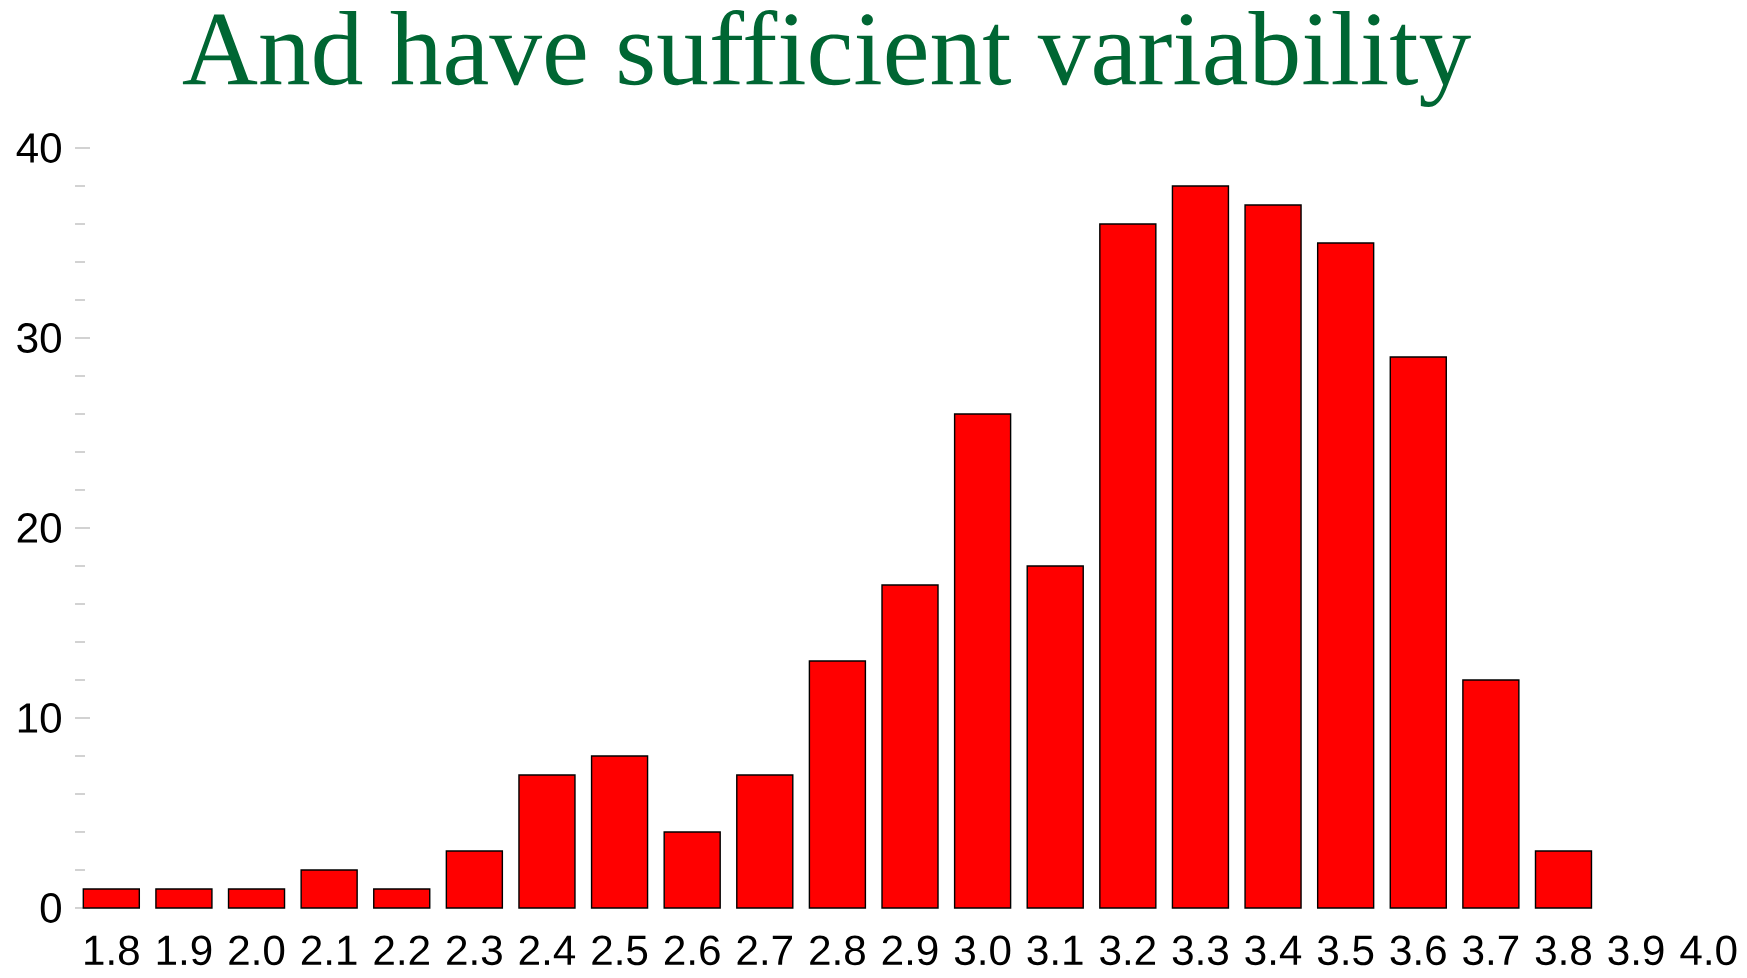 This screenshot has height=978, width=1747. Describe the element at coordinates (1636, 950) in the screenshot. I see `x-tick-label: 3.9` at that location.